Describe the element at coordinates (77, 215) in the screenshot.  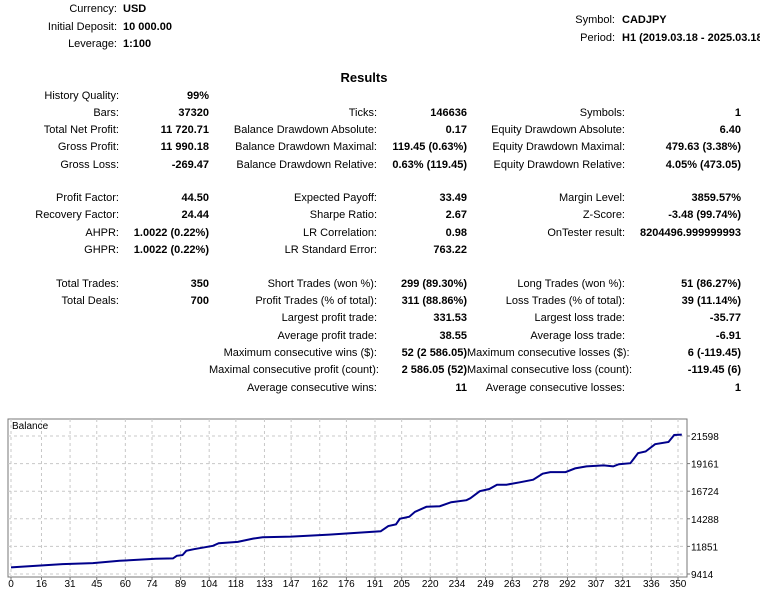
I see `stat-label: Recovery Factor:` at that location.